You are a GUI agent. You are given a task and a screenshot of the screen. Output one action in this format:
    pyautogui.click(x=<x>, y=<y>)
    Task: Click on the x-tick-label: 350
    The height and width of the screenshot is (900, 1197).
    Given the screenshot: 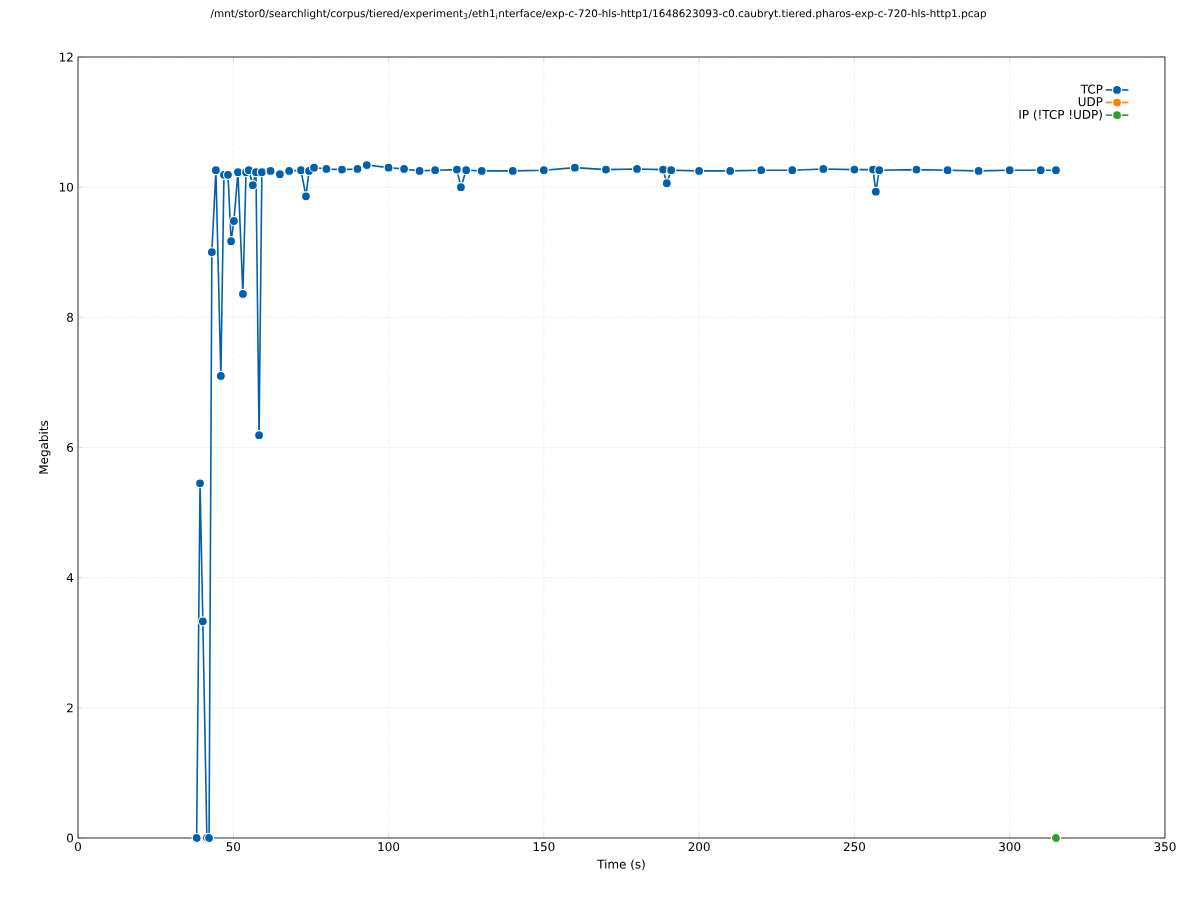 What is the action you would take?
    pyautogui.click(x=1165, y=847)
    